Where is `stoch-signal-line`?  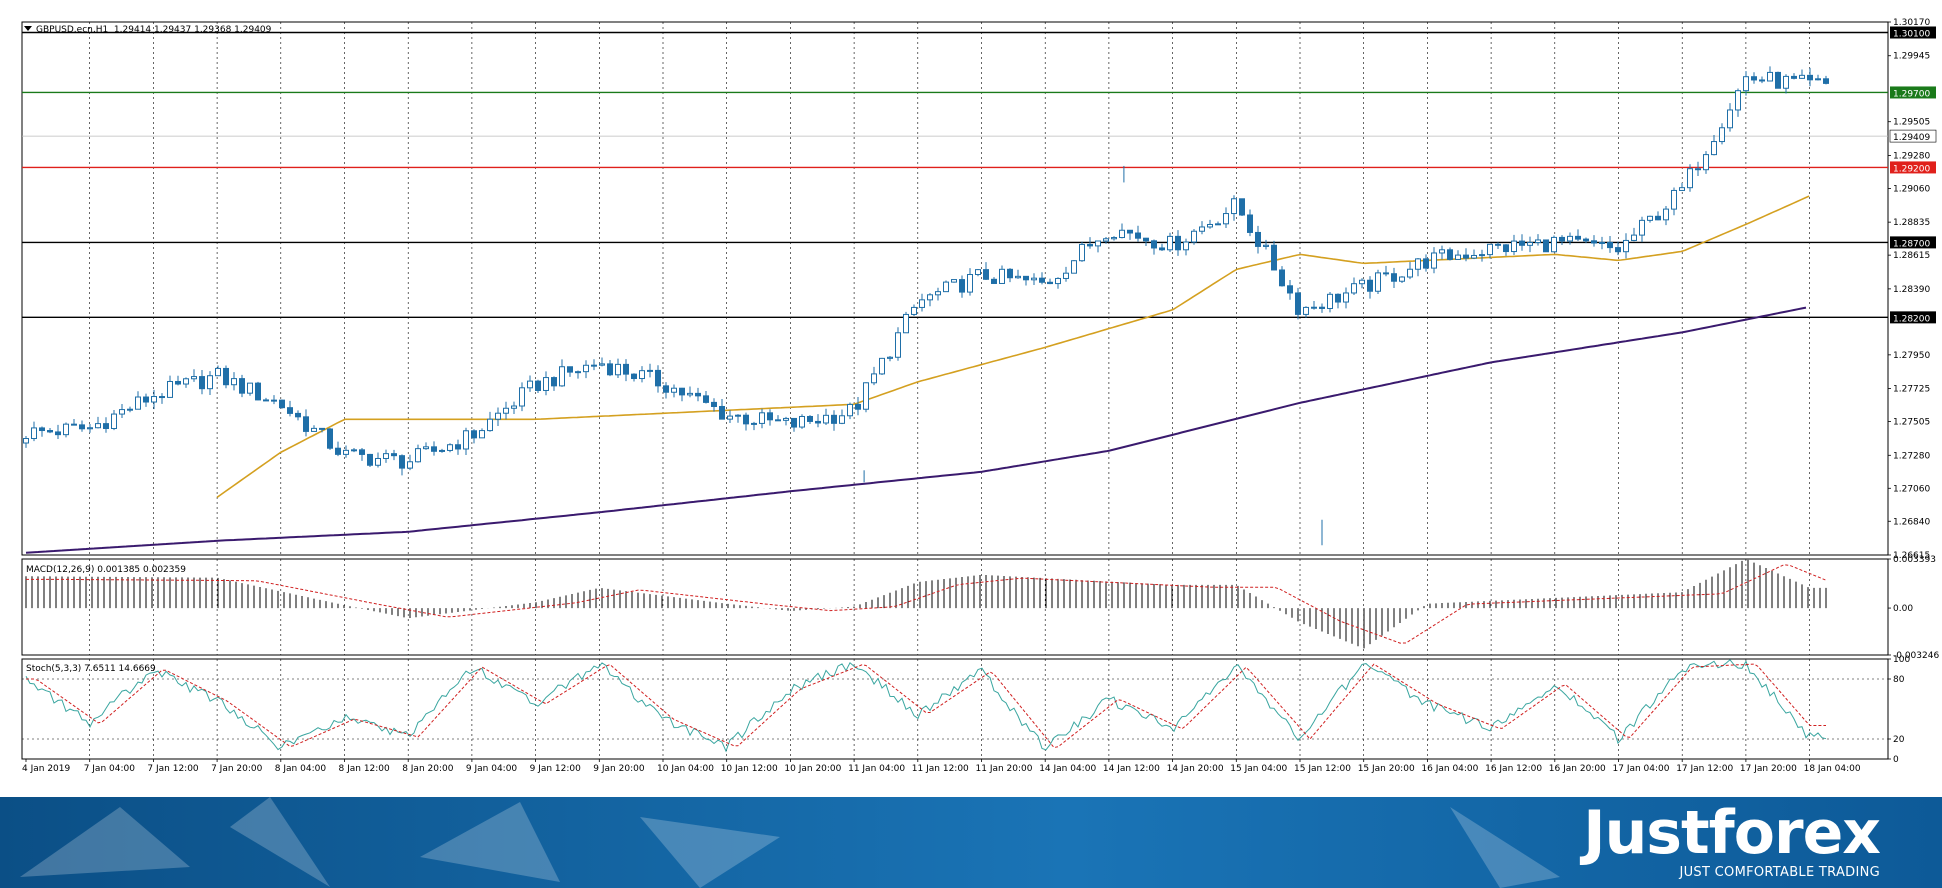 stoch-signal-line is located at coordinates (926, 706).